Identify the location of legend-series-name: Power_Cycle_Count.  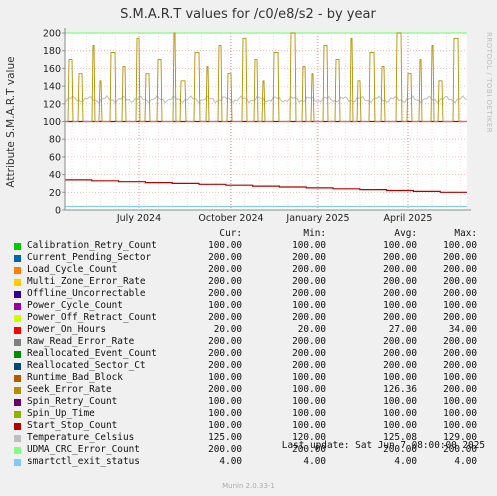
(75, 305).